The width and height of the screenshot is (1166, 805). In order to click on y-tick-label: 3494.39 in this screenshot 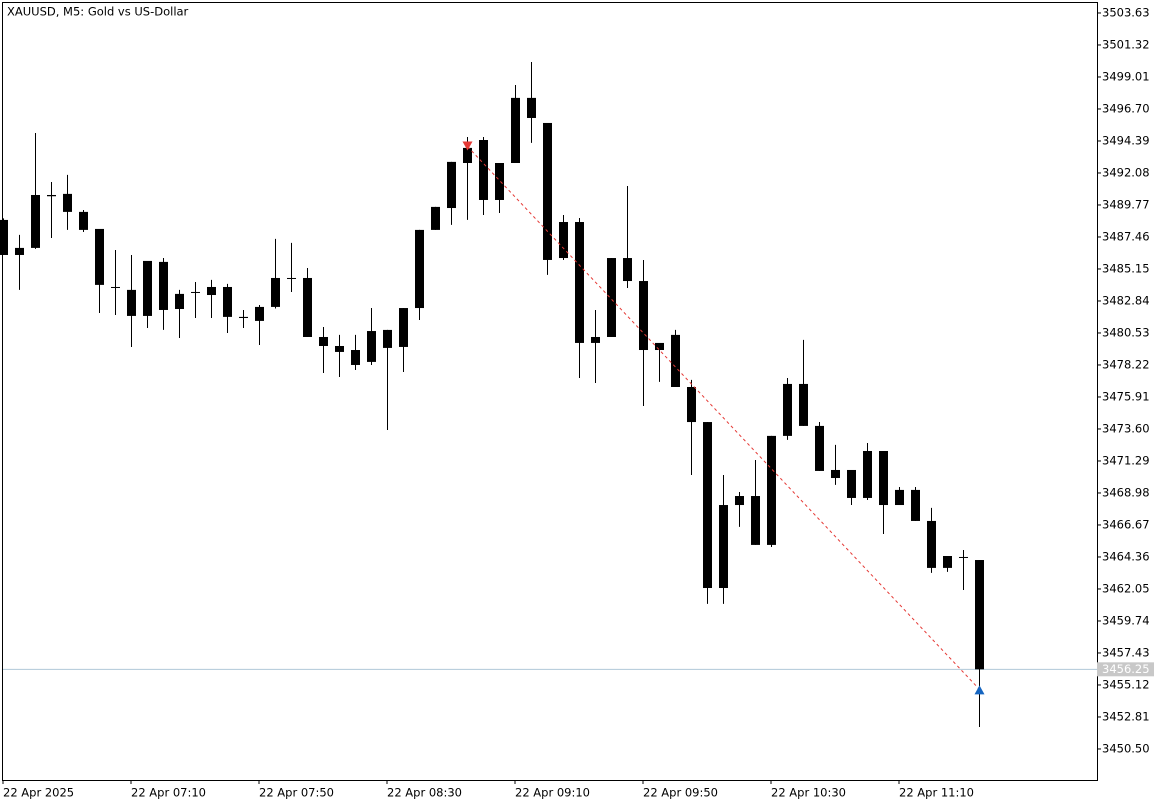, I will do `click(1126, 140)`.